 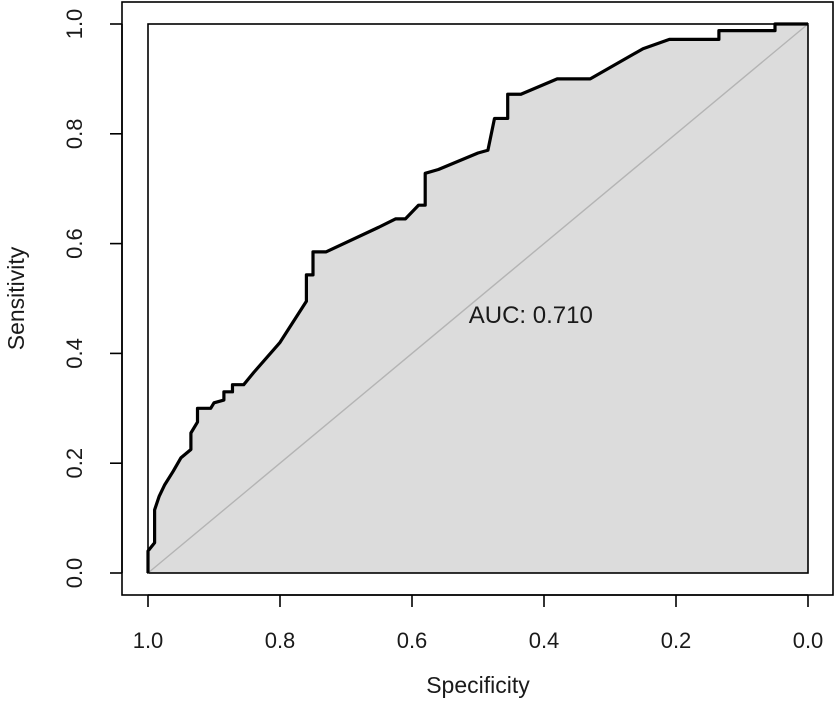 I want to click on y-tick-label: 1.0, so click(x=74, y=24).